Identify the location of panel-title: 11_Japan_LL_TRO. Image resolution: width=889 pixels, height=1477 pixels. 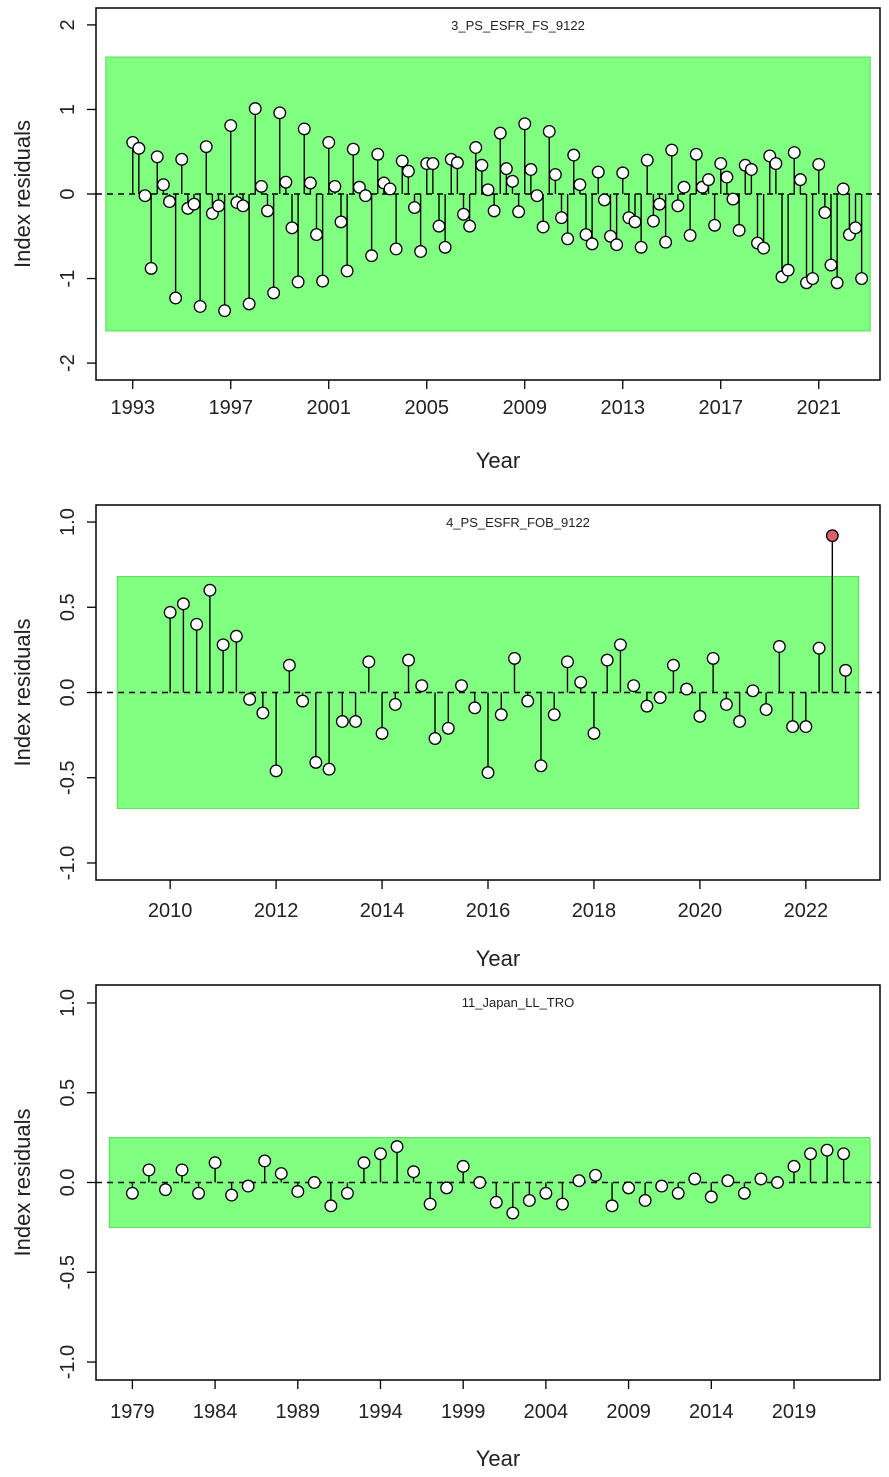
(518, 1002).